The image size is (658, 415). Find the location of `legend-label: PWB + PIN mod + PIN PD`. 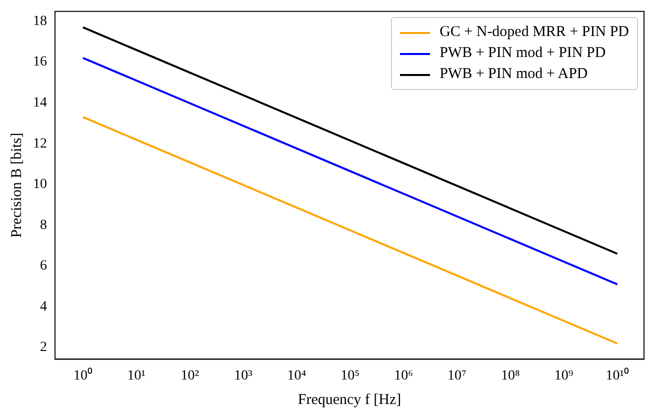

legend-label: PWB + PIN mod + PIN PD is located at coordinates (523, 53).